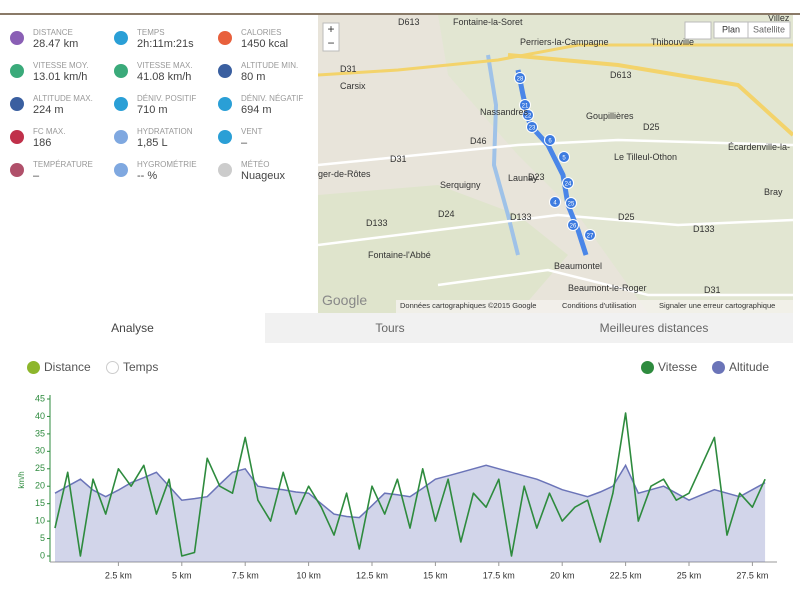 This screenshot has height=607, width=800. Describe the element at coordinates (40, 433) in the screenshot. I see `y-tick-label: 35` at that location.